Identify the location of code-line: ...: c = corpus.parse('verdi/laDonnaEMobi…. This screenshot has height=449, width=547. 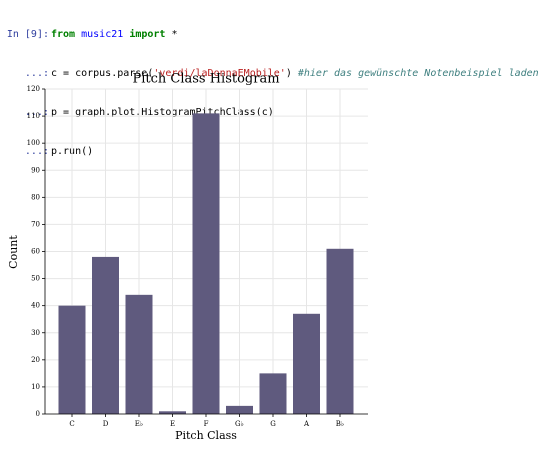
(273, 73).